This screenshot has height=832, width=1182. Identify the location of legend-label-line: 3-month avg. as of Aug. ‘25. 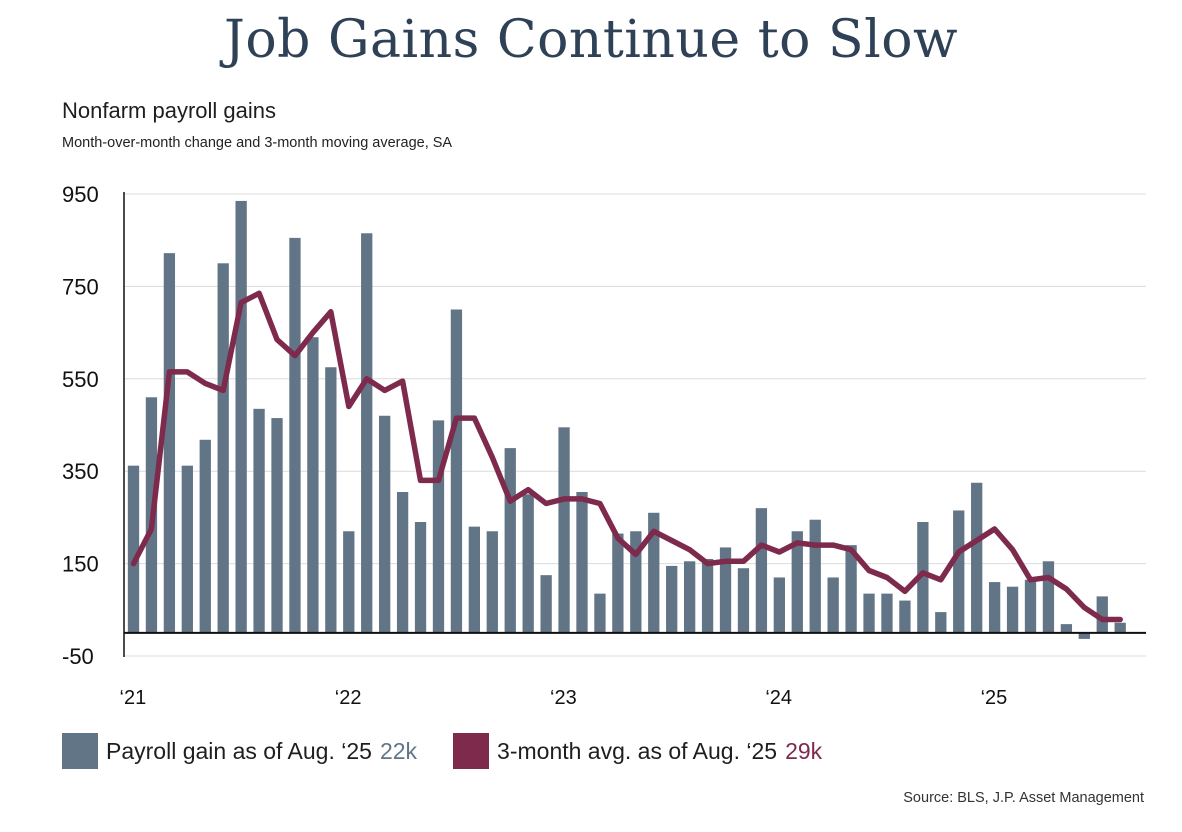
(637, 750).